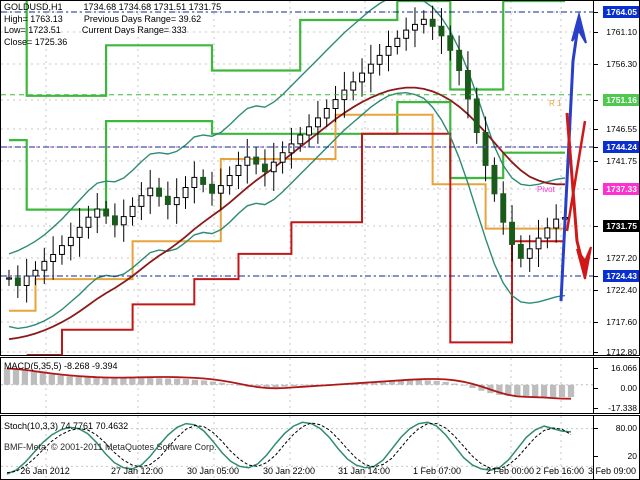 This screenshot has height=480, width=640. I want to click on price-axis-tick: 1761.10, so click(621, 32).